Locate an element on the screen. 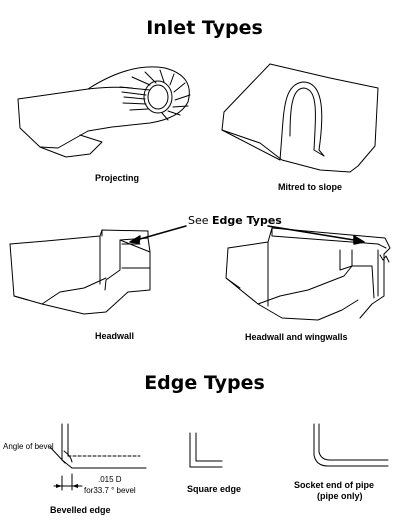 Image resolution: width=409 pixels, height=523 pixels. angle-of-bevel-label: Angle of bevel is located at coordinates (28, 446).